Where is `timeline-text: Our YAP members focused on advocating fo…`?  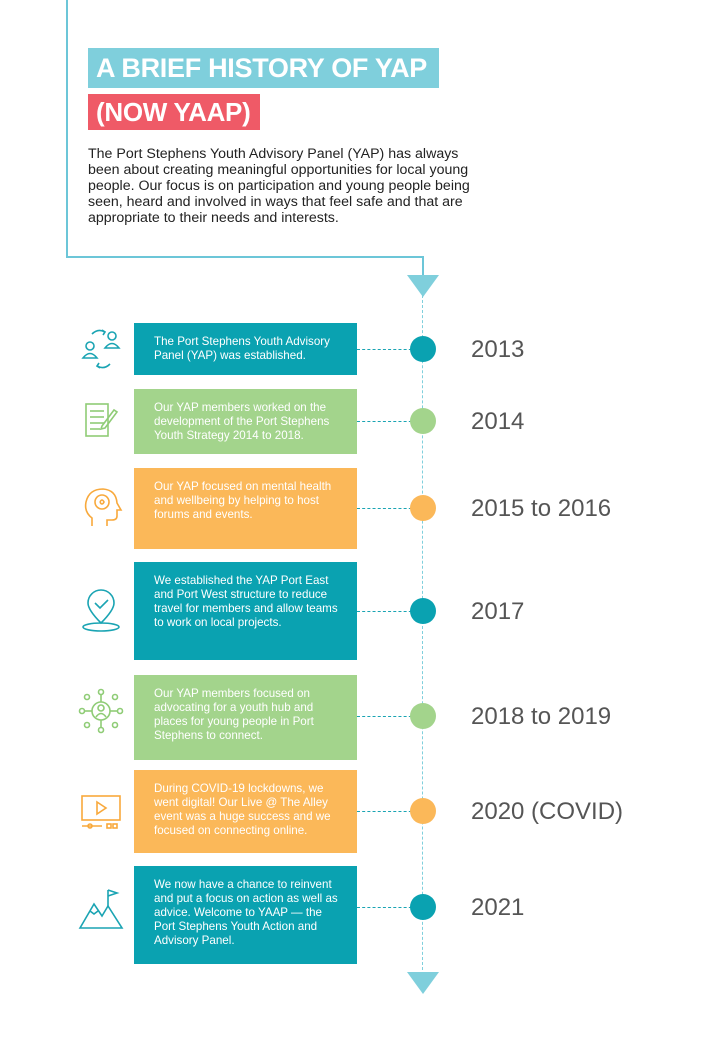 timeline-text: Our YAP members focused on advocating fo… is located at coordinates (234, 714).